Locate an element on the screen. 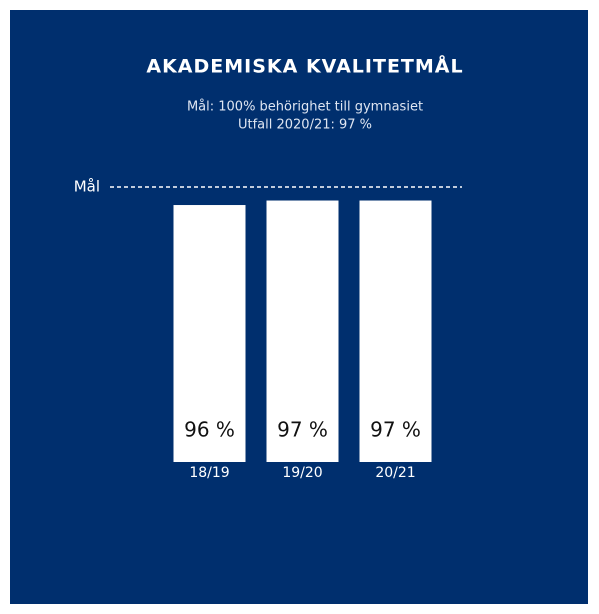 Image resolution: width=599 pixels, height=614 pixels. chart-title: AKADEMISKA KVALITETMÅL is located at coordinates (304, 66).